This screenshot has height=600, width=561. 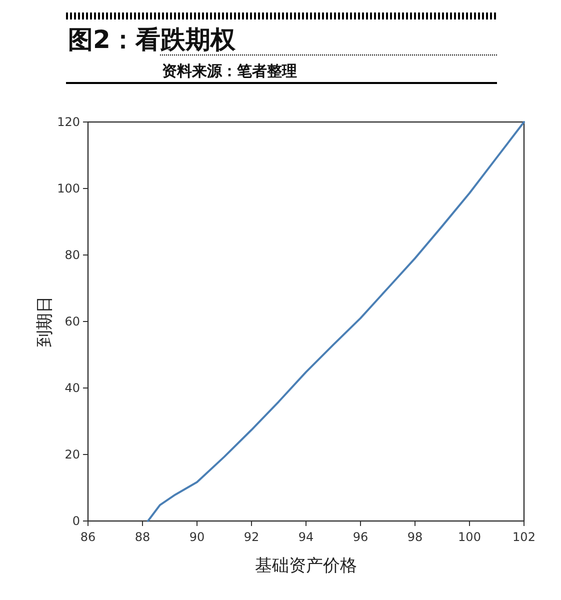 What do you see at coordinates (68, 189) in the screenshot?
I see `y-tick-label: 100` at bounding box center [68, 189].